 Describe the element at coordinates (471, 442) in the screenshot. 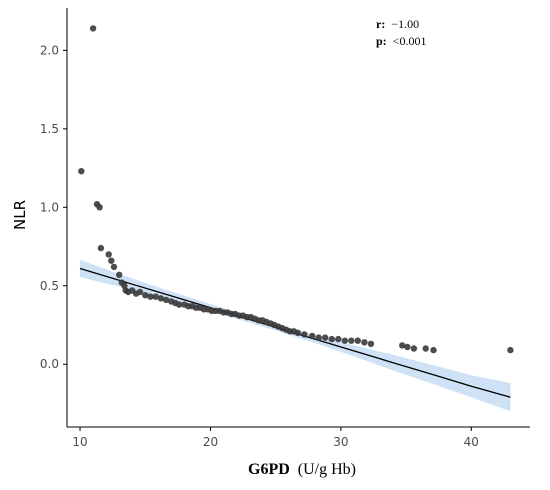

I see `x-tick-label: 40` at that location.